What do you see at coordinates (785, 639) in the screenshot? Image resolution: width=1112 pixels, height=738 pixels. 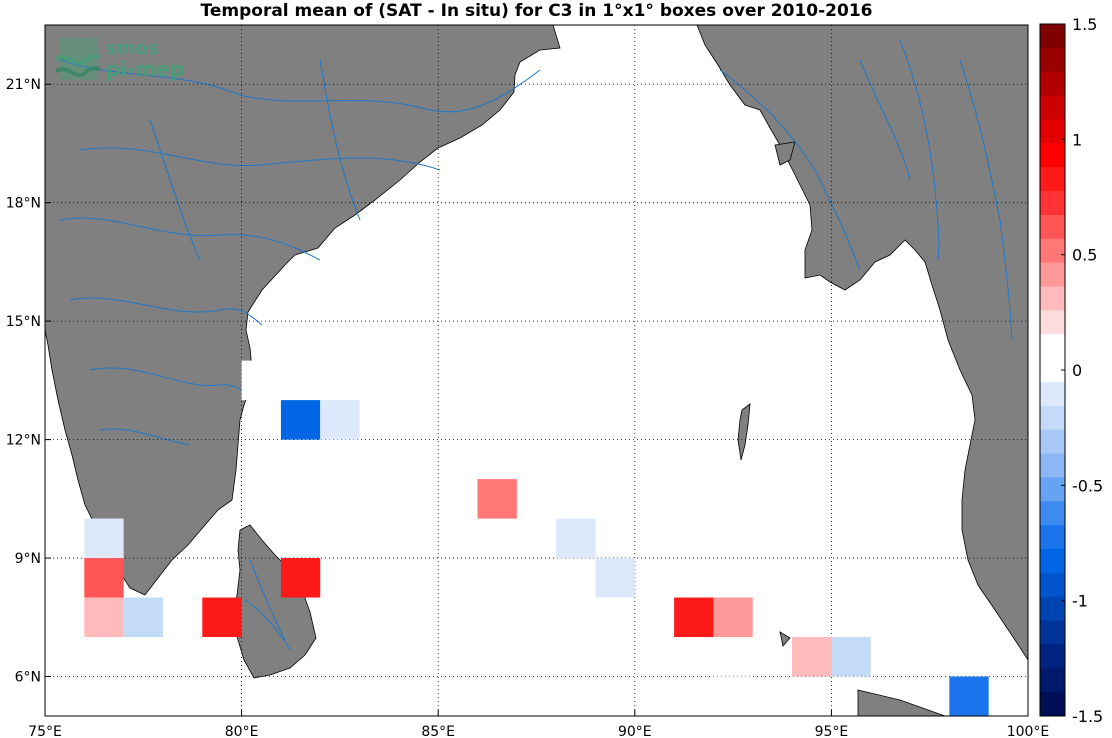 I see `land-small-island` at bounding box center [785, 639].